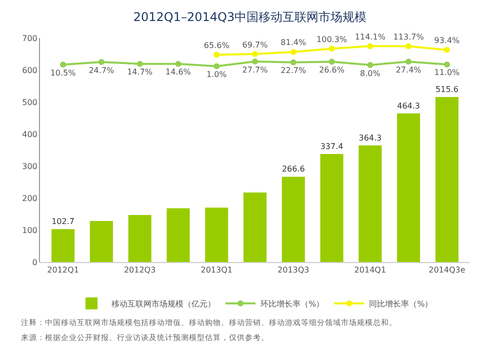 The image size is (500, 362). What do you see at coordinates (332, 147) in the screenshot?
I see `data-label: 337.4` at bounding box center [332, 147].